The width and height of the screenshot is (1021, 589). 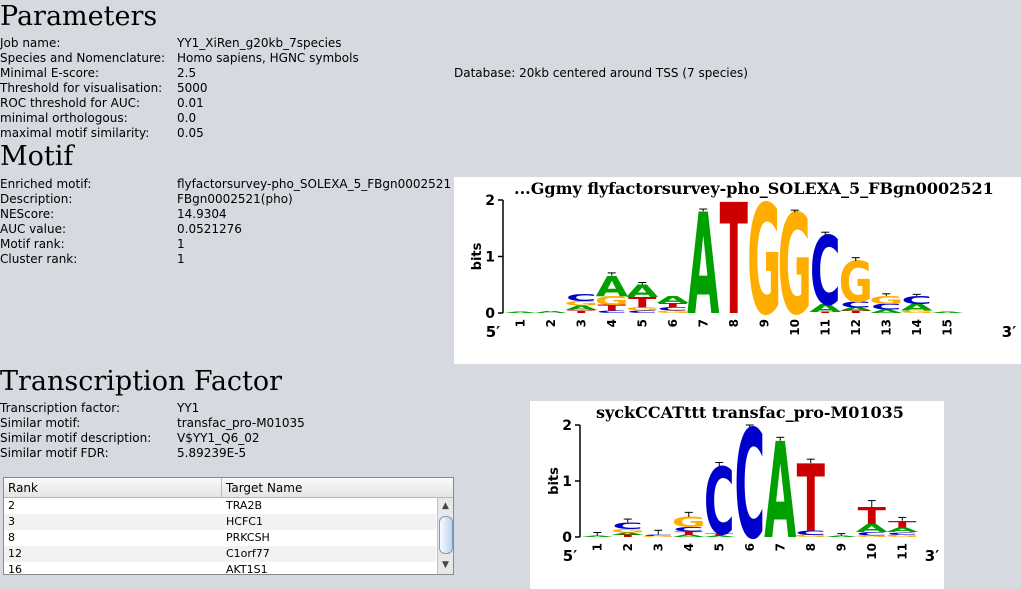 I want to click on target-name-cell: C1orf77, so click(x=248, y=553).